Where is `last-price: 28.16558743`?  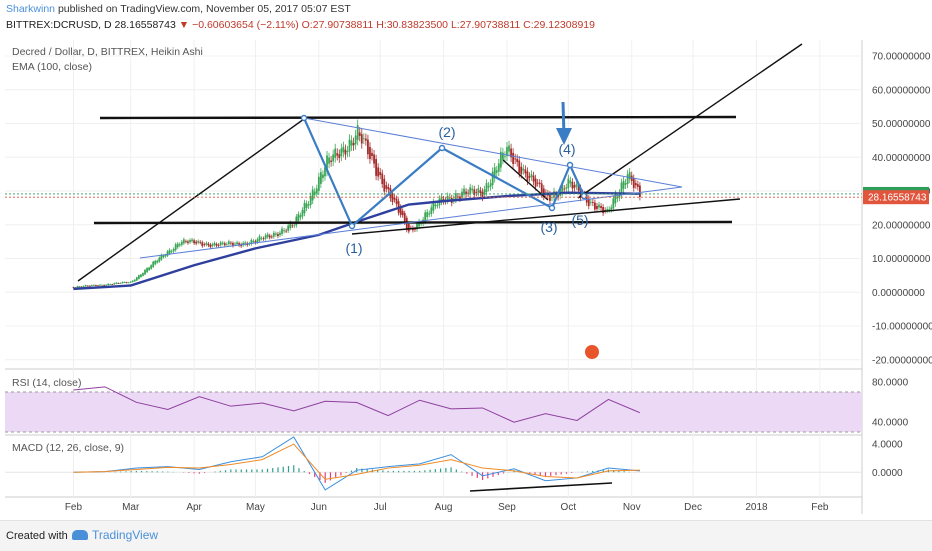
last-price: 28.16558743 is located at coordinates (145, 25).